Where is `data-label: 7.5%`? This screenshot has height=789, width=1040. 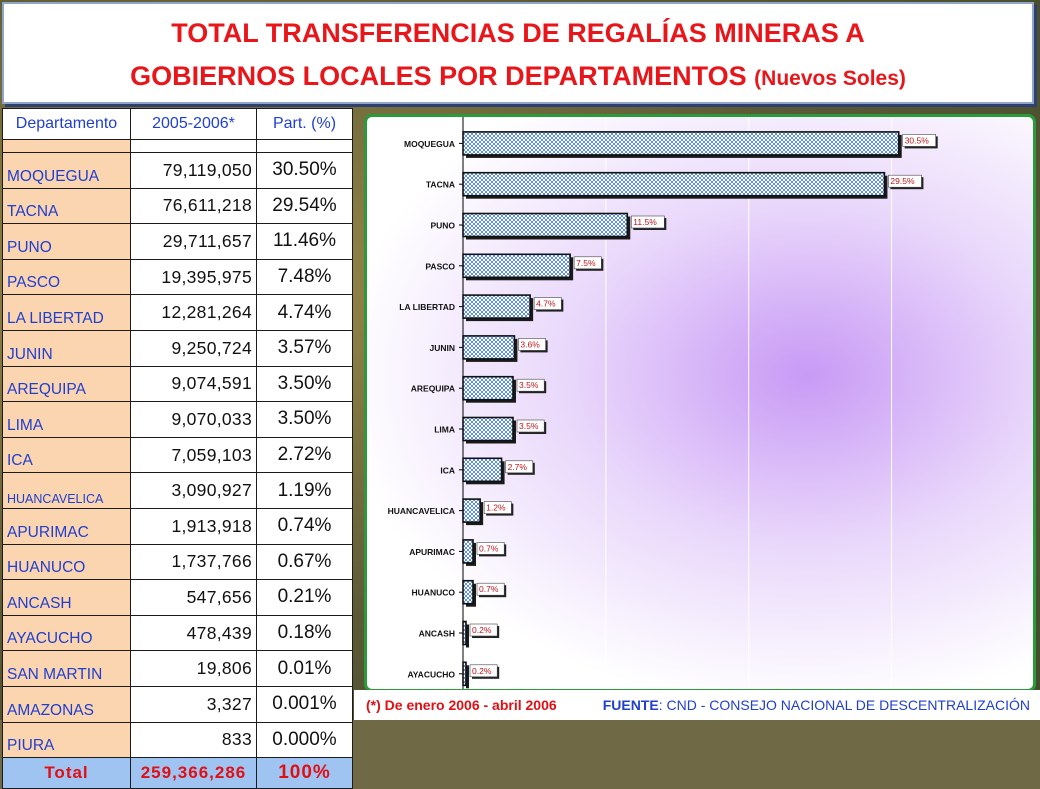
data-label: 7.5% is located at coordinates (586, 263).